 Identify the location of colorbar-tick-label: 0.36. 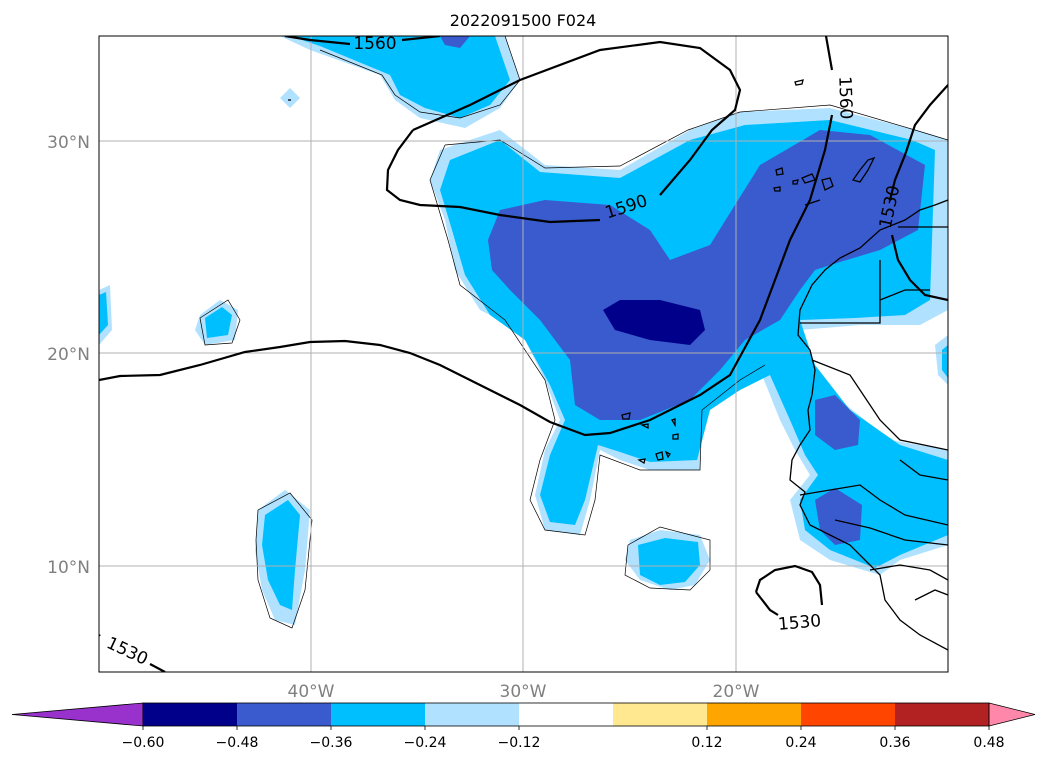
(894, 743).